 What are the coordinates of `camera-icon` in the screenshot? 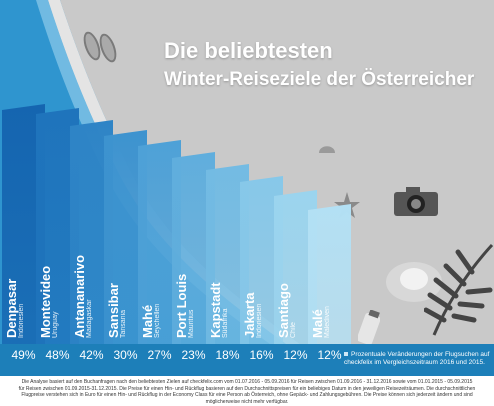 It's located at (416, 201).